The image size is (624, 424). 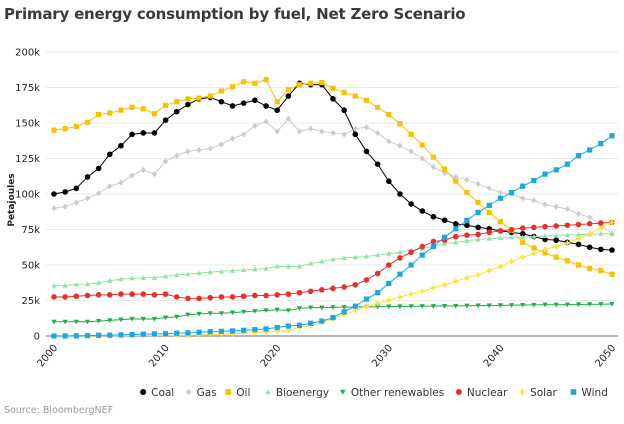 I want to click on legend-item: Nuclear, so click(x=481, y=393).